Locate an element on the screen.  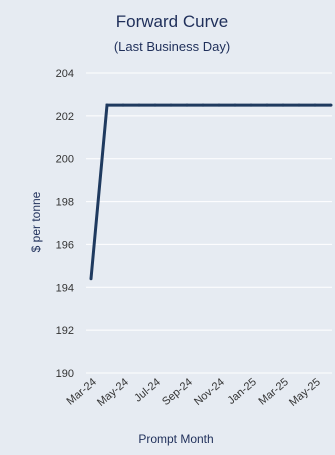
x-tick-label: Mar-25 is located at coordinates (274, 392).